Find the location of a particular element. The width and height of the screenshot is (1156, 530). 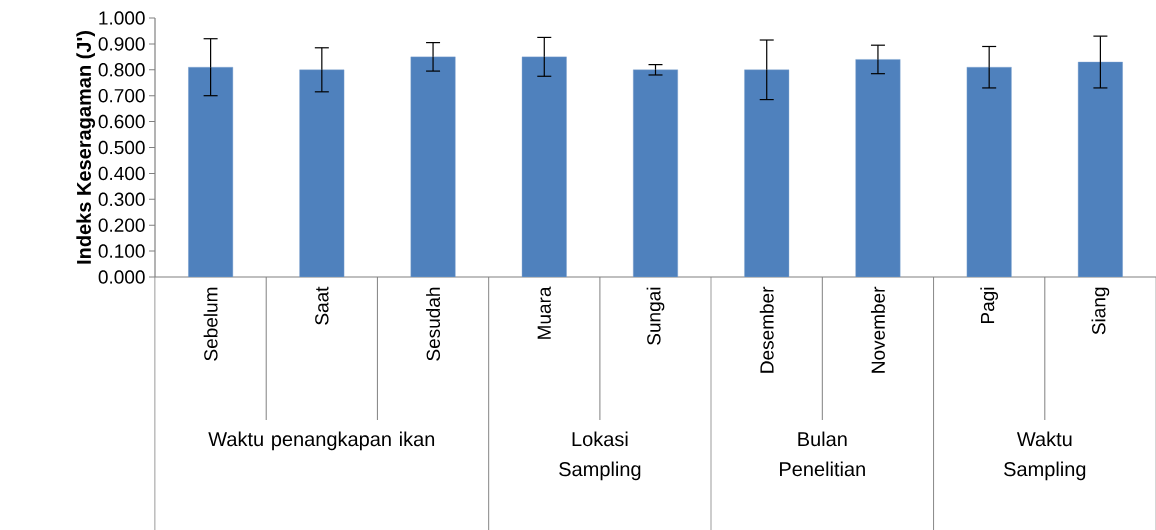

x-tick-label: Muara is located at coordinates (544, 312).